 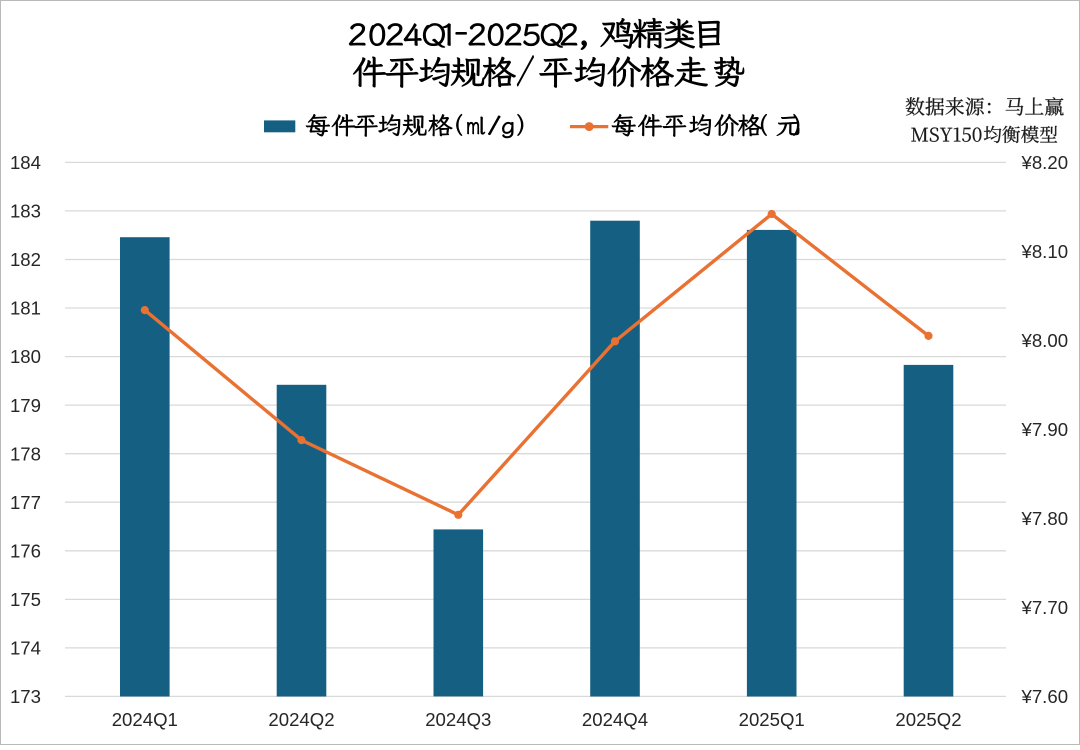 What do you see at coordinates (1045, 429) in the screenshot?
I see `svg-text: ¥7.90` at bounding box center [1045, 429].